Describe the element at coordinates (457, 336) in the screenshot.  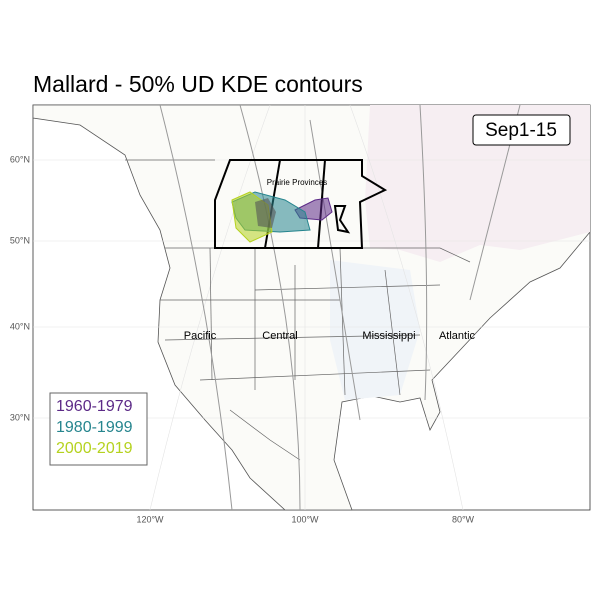
I see `flyway-label: Atlantic` at that location.